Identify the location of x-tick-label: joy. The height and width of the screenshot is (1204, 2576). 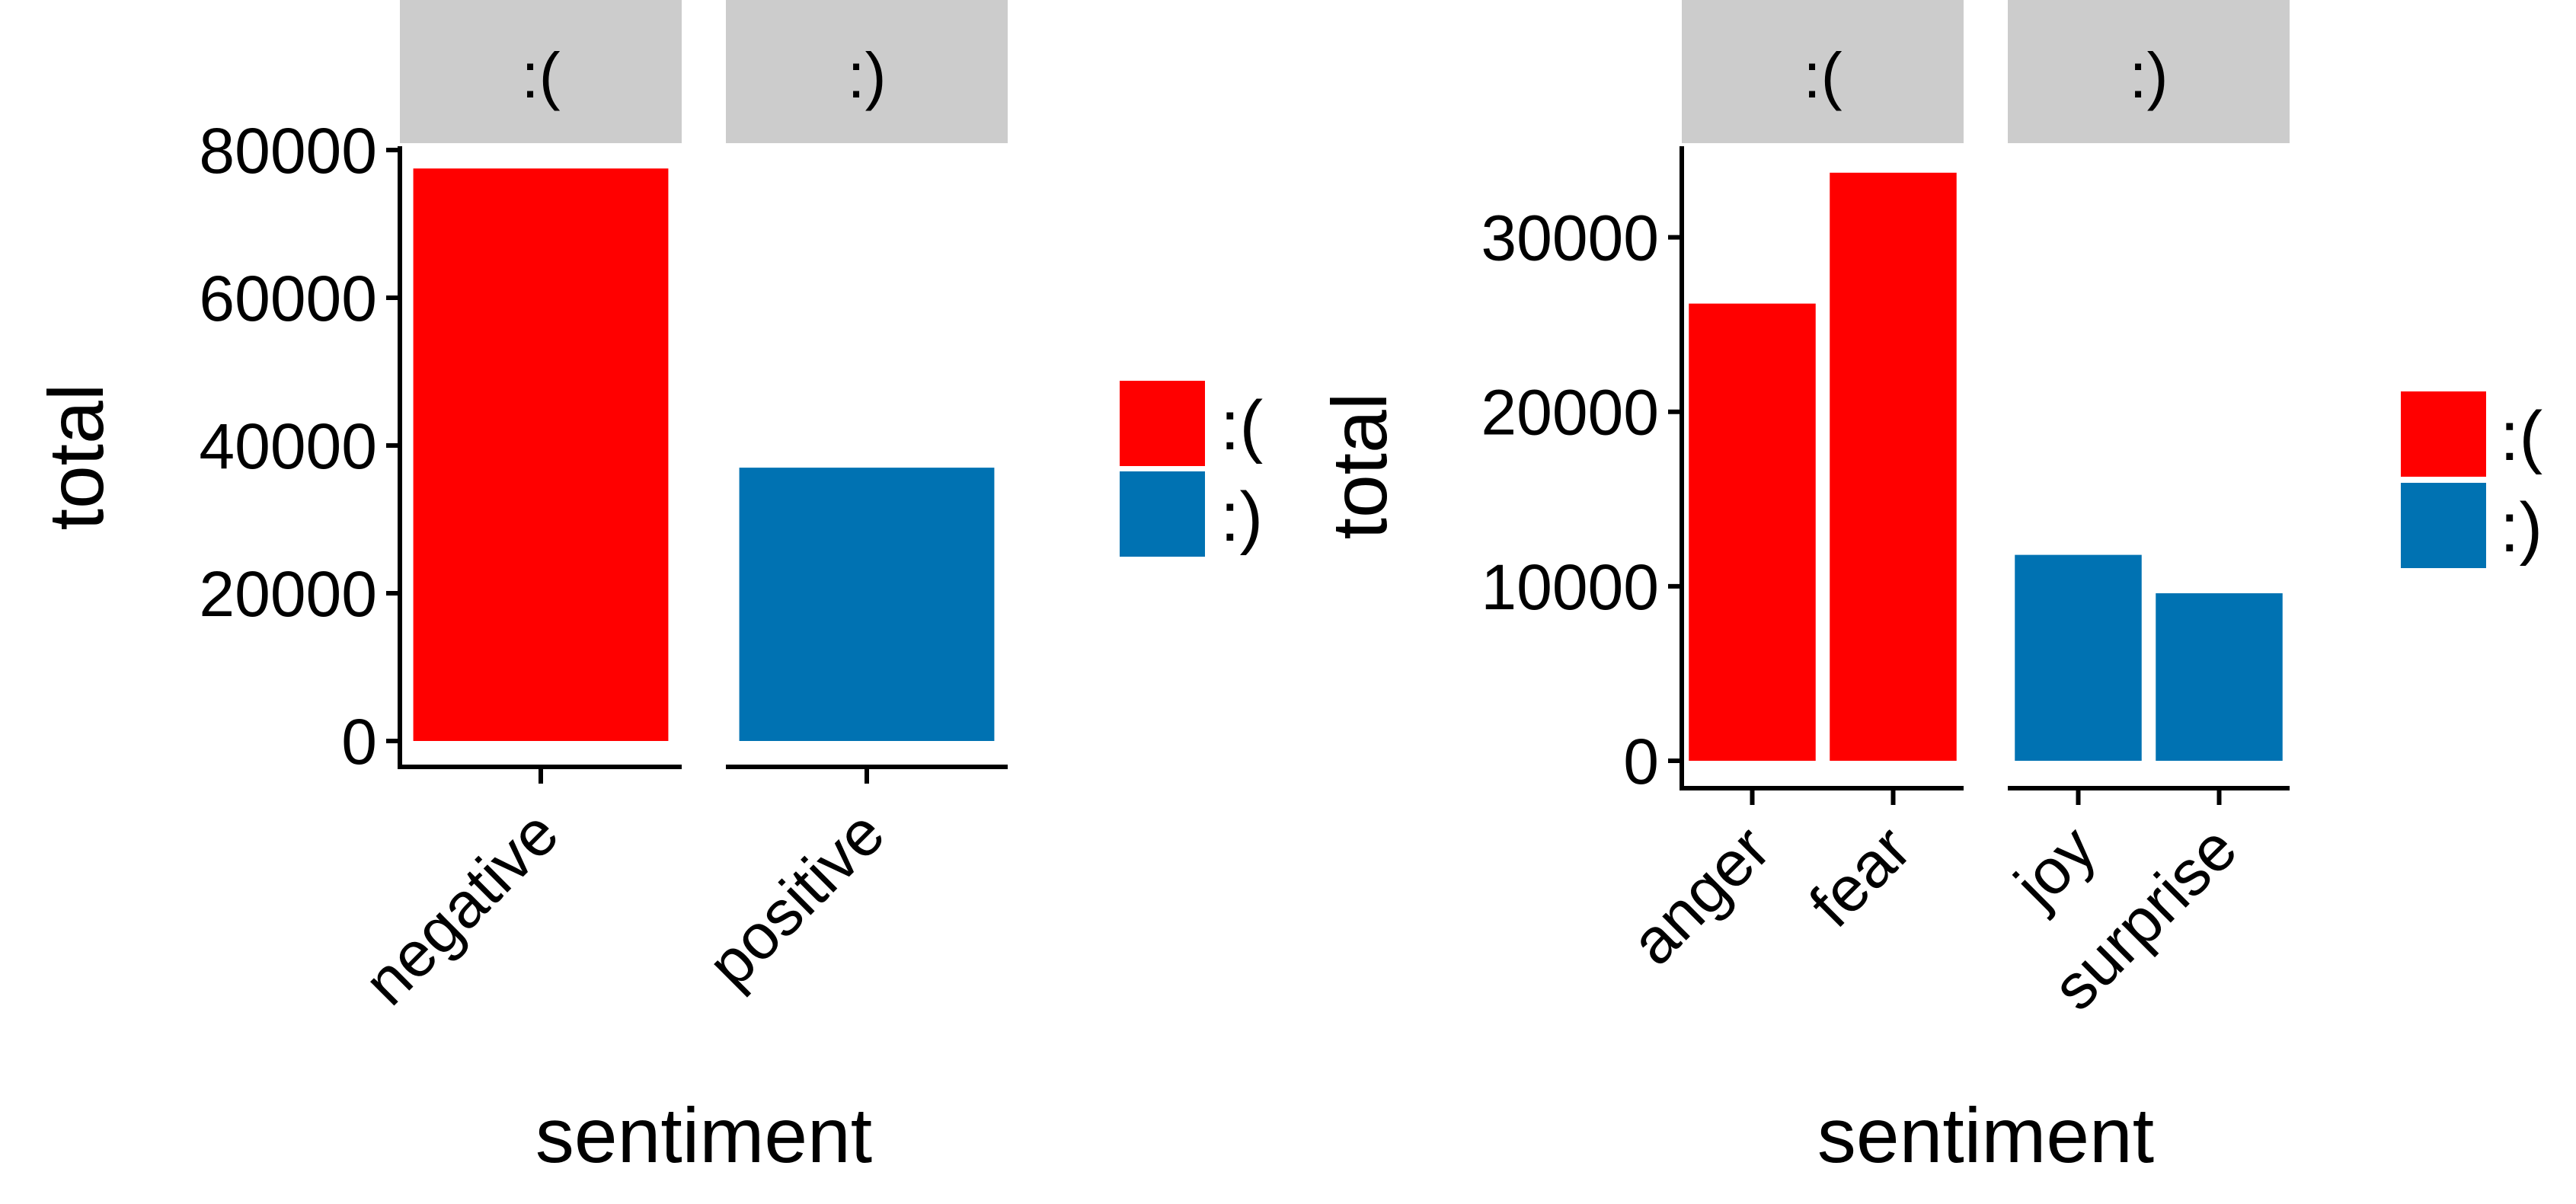
(2055, 867).